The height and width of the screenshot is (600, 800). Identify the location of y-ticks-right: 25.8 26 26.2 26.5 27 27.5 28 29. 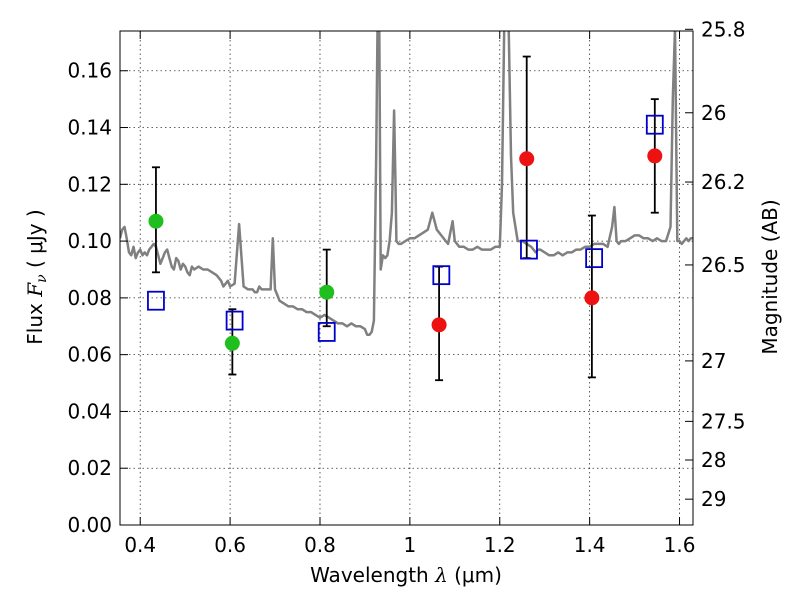
(715, 264).